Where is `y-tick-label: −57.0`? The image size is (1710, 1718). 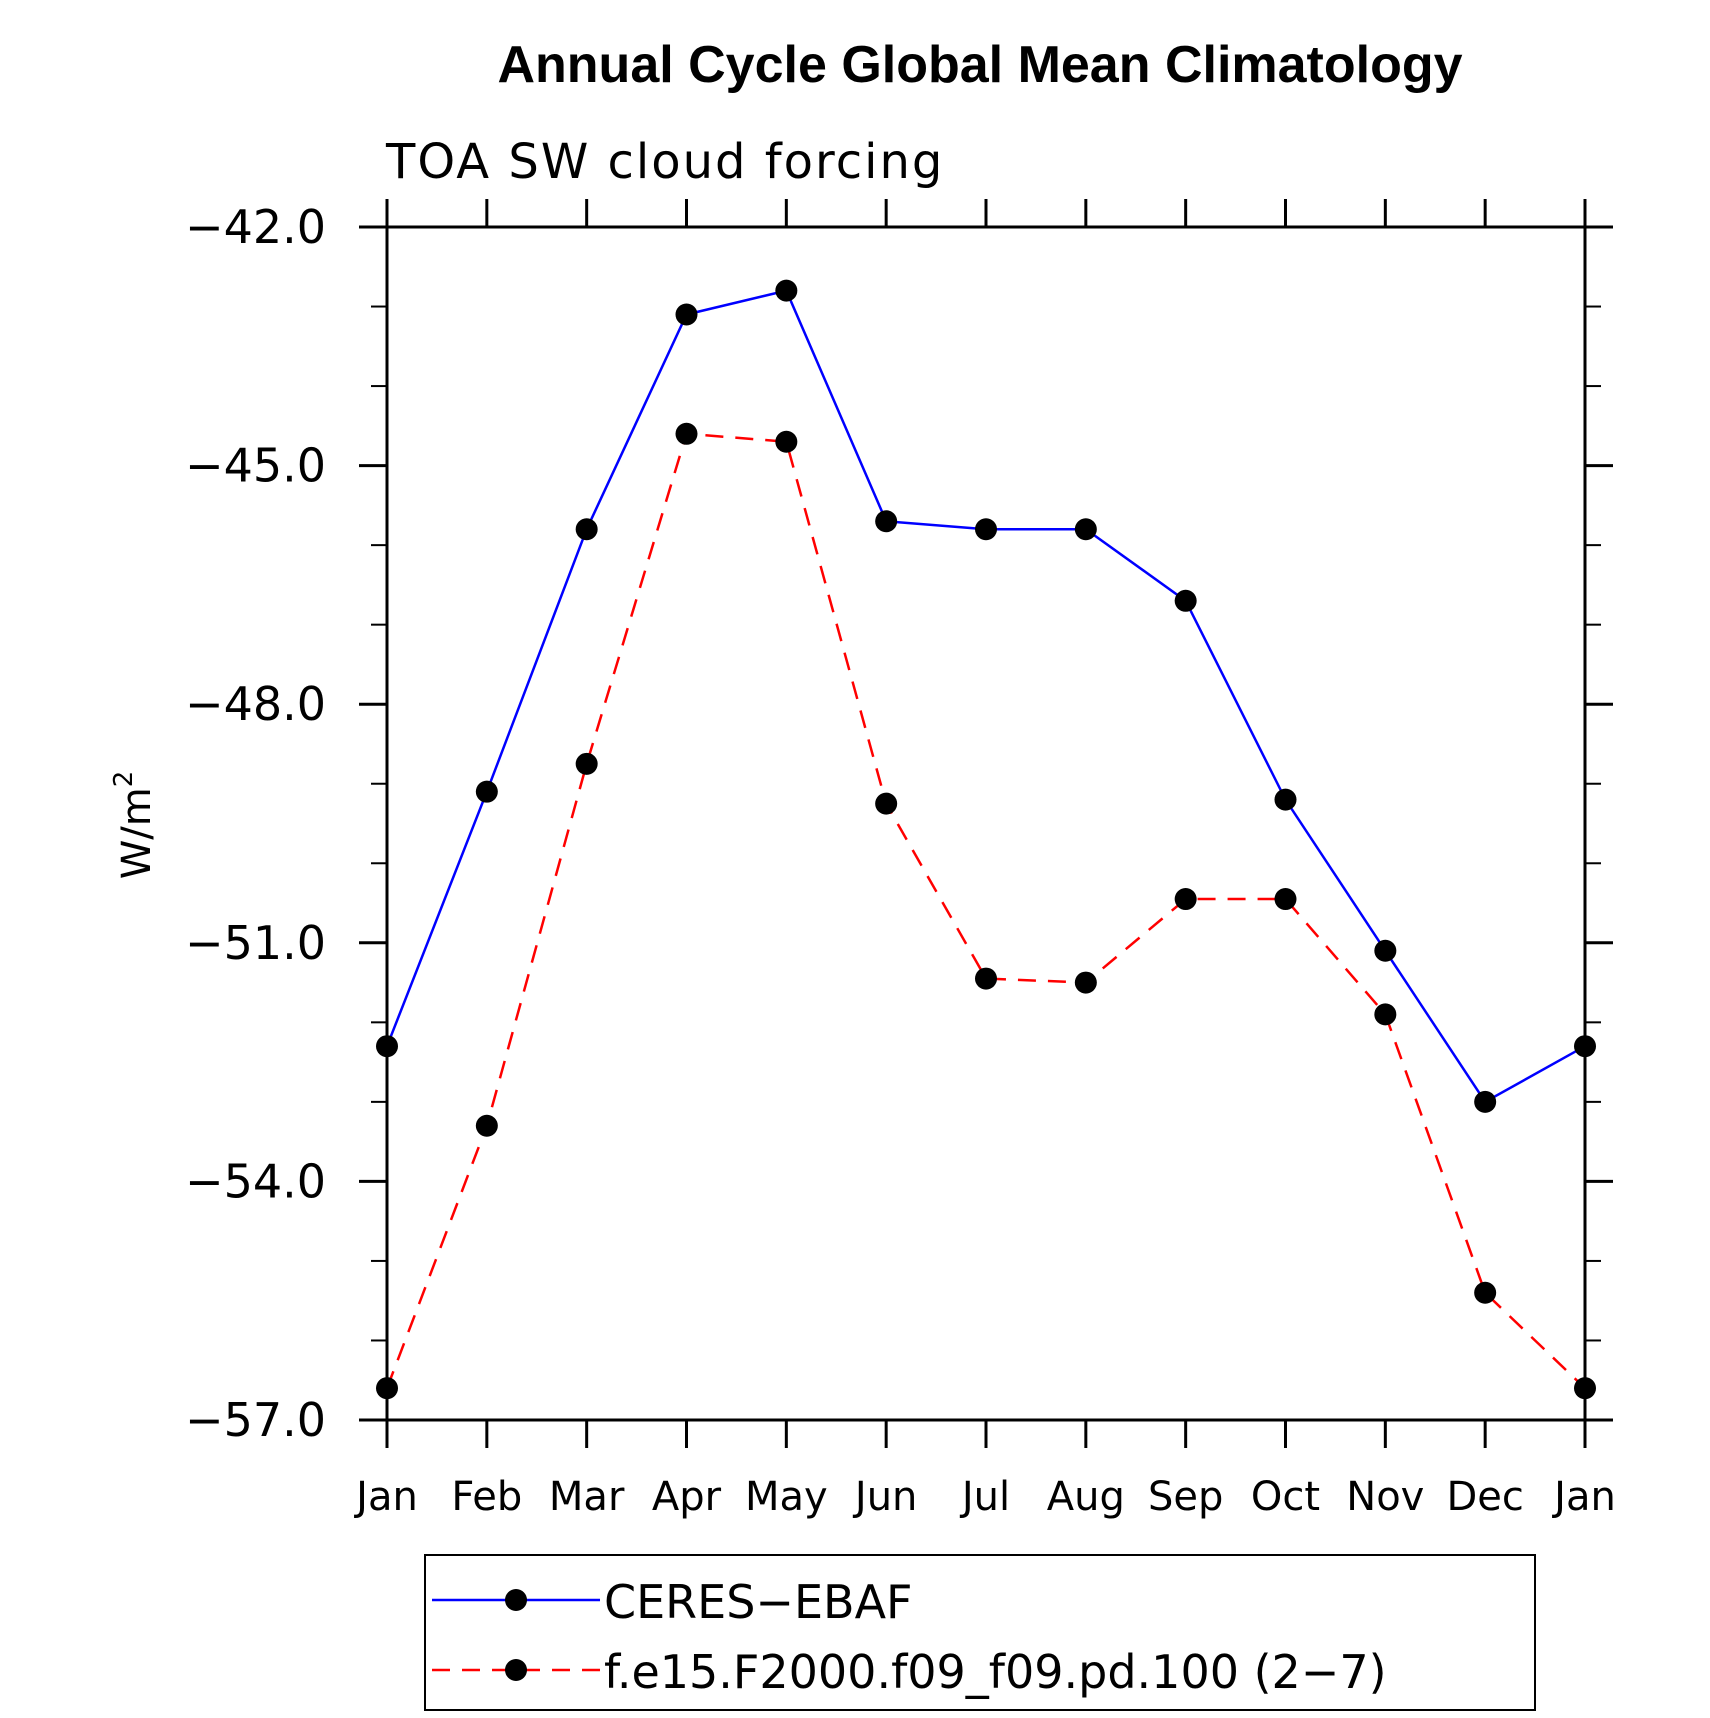 y-tick-label: −57.0 is located at coordinates (255, 1420).